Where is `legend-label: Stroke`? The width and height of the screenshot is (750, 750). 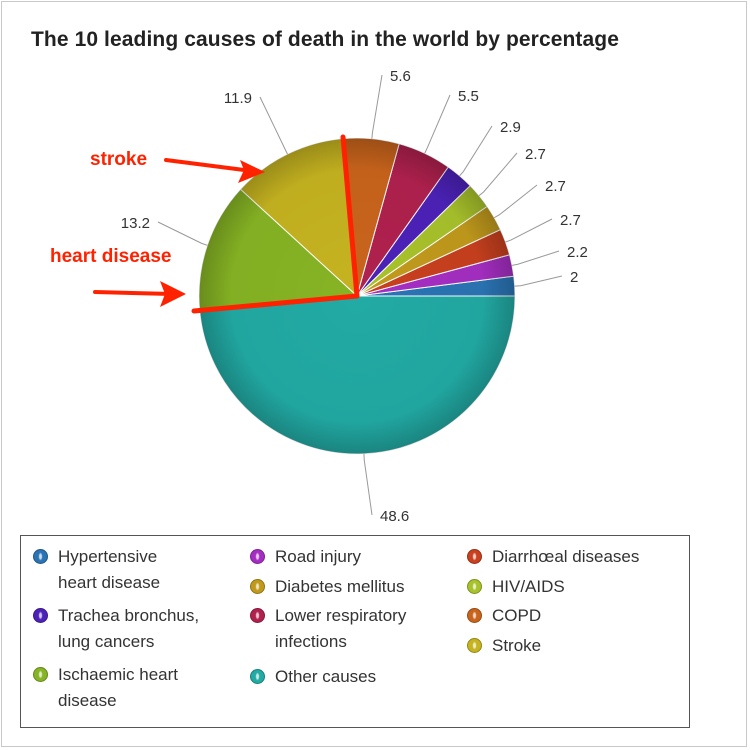
legend-label: Stroke is located at coordinates (517, 645).